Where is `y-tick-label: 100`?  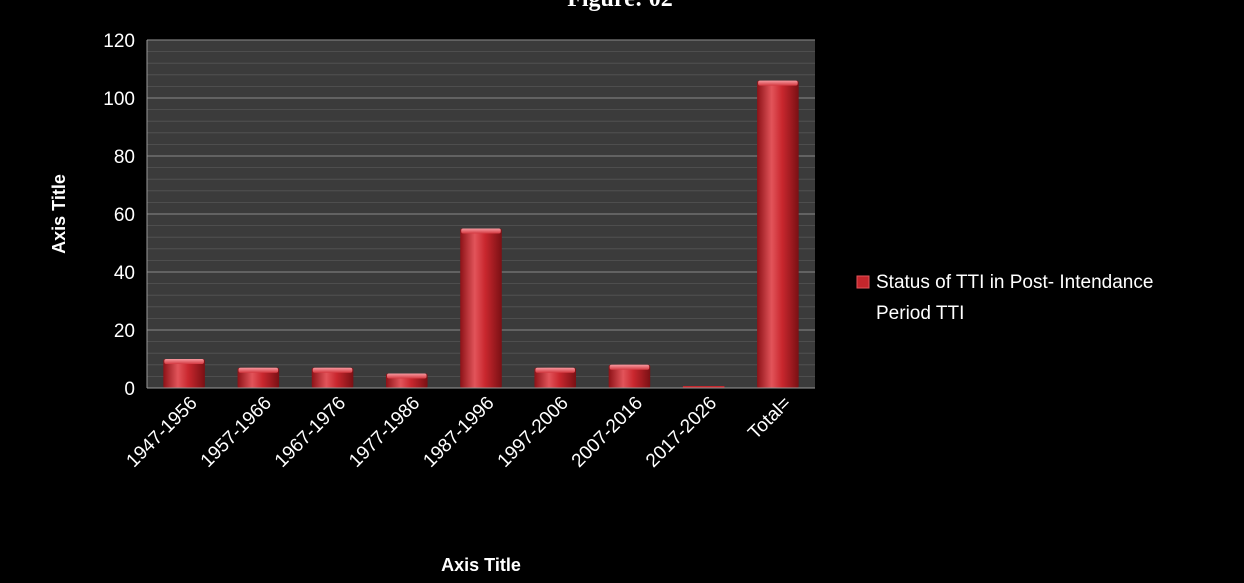 y-tick-label: 100 is located at coordinates (119, 99).